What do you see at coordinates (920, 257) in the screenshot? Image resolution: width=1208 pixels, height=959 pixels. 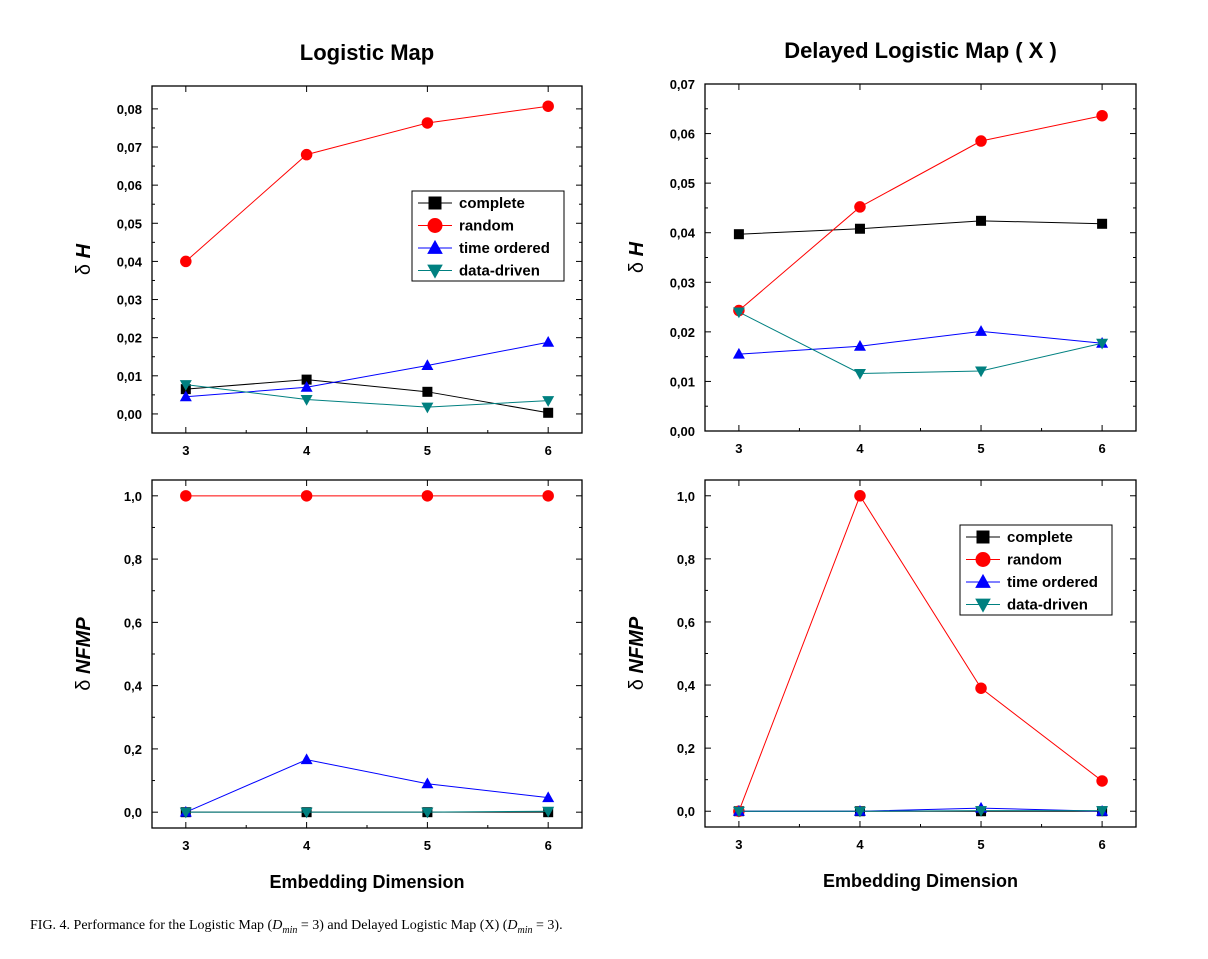 I see `plot-frame` at bounding box center [920, 257].